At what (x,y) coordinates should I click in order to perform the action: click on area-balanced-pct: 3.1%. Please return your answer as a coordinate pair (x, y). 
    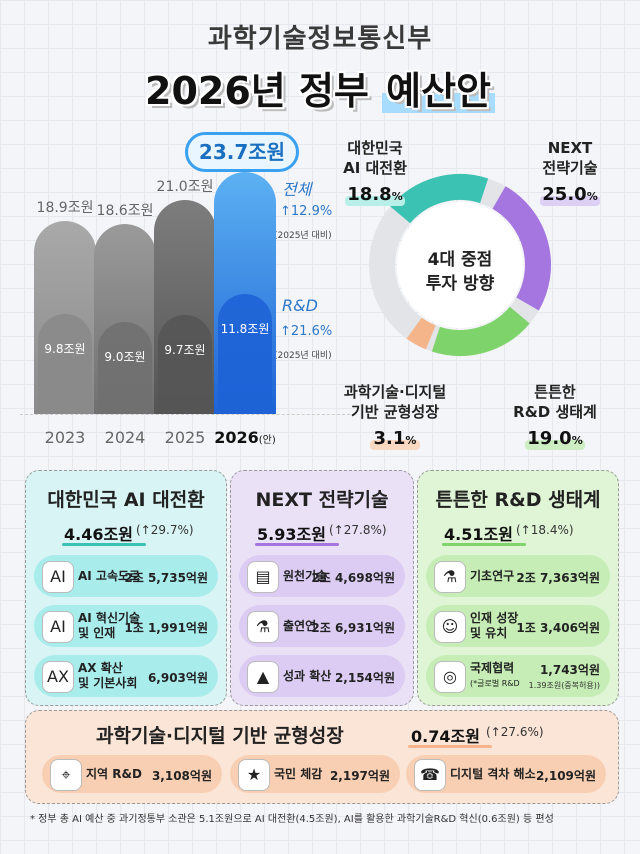
    Looking at the image, I should click on (395, 438).